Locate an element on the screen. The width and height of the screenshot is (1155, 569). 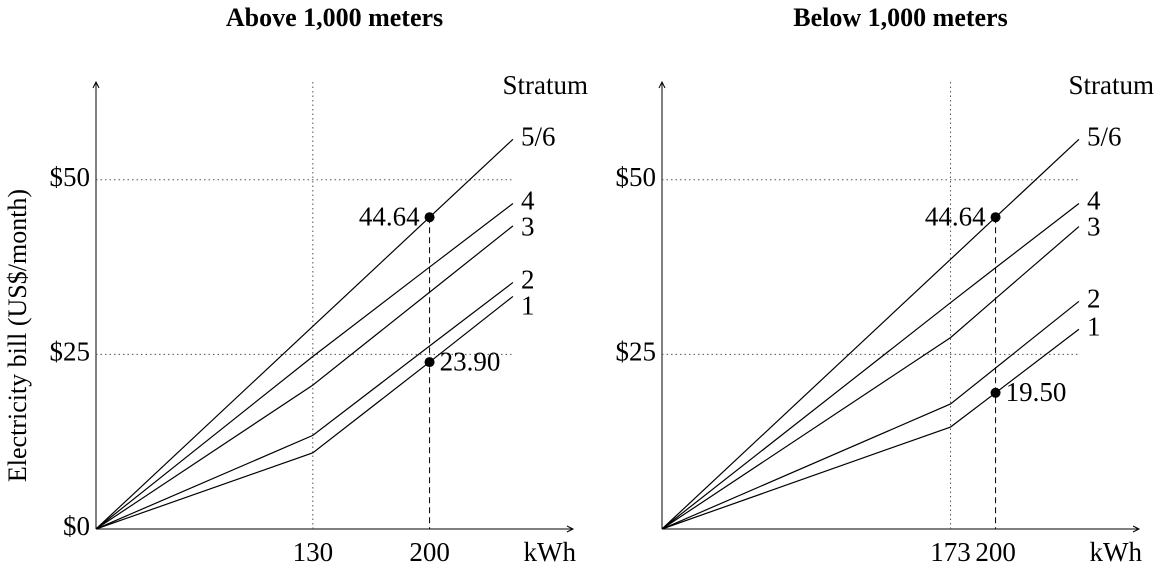
x-tick-label: 130 is located at coordinates (313, 552).